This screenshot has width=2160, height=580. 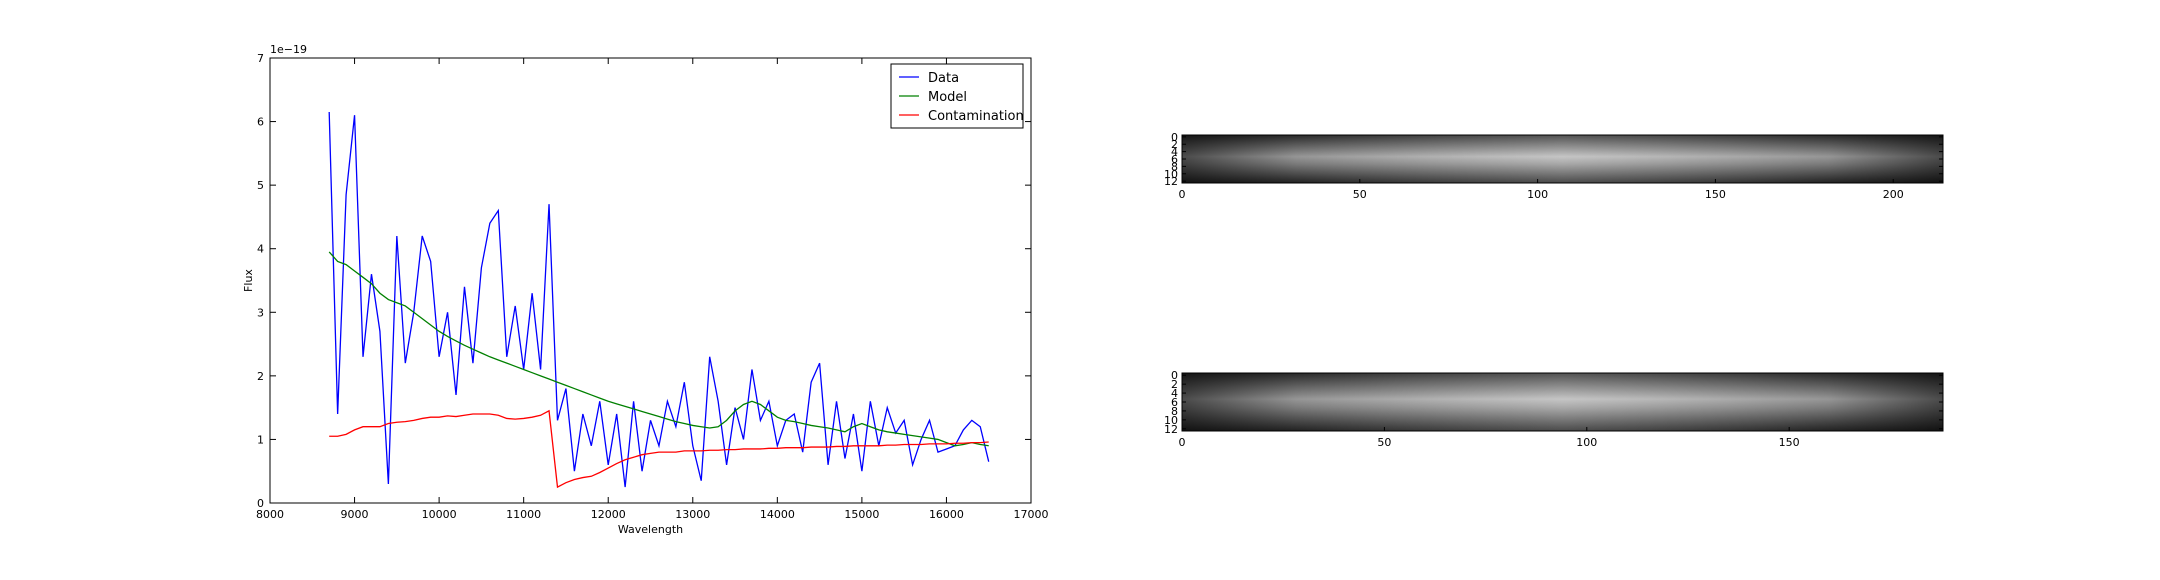 I want to click on x-tick-label: 17000, so click(x=1031, y=514).